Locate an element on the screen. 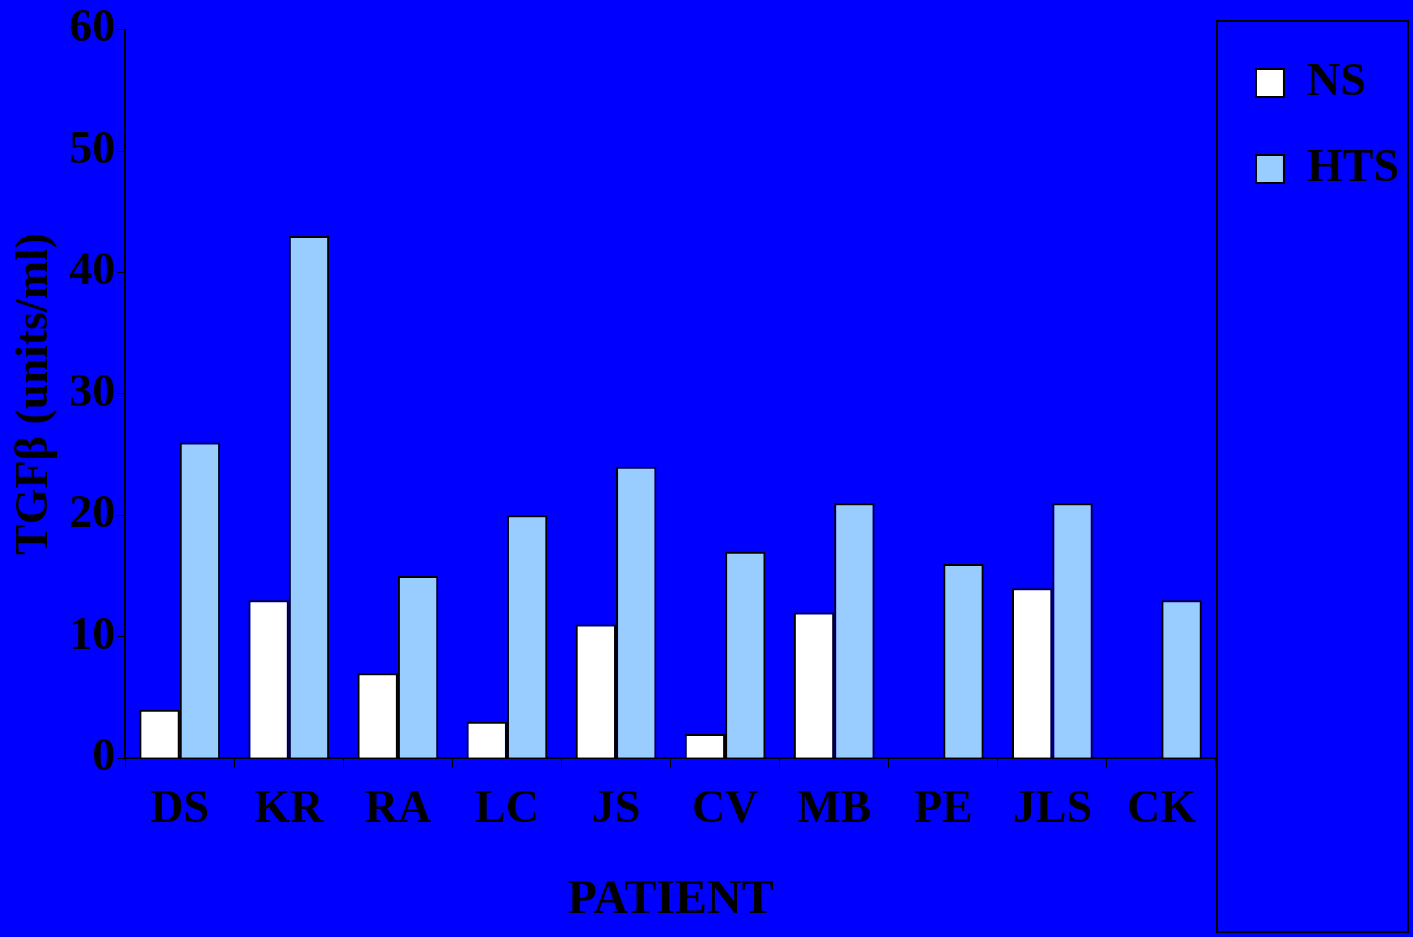 The height and width of the screenshot is (937, 1413). y-axis-title: TGFβ (units/ml) is located at coordinates (32, 393).